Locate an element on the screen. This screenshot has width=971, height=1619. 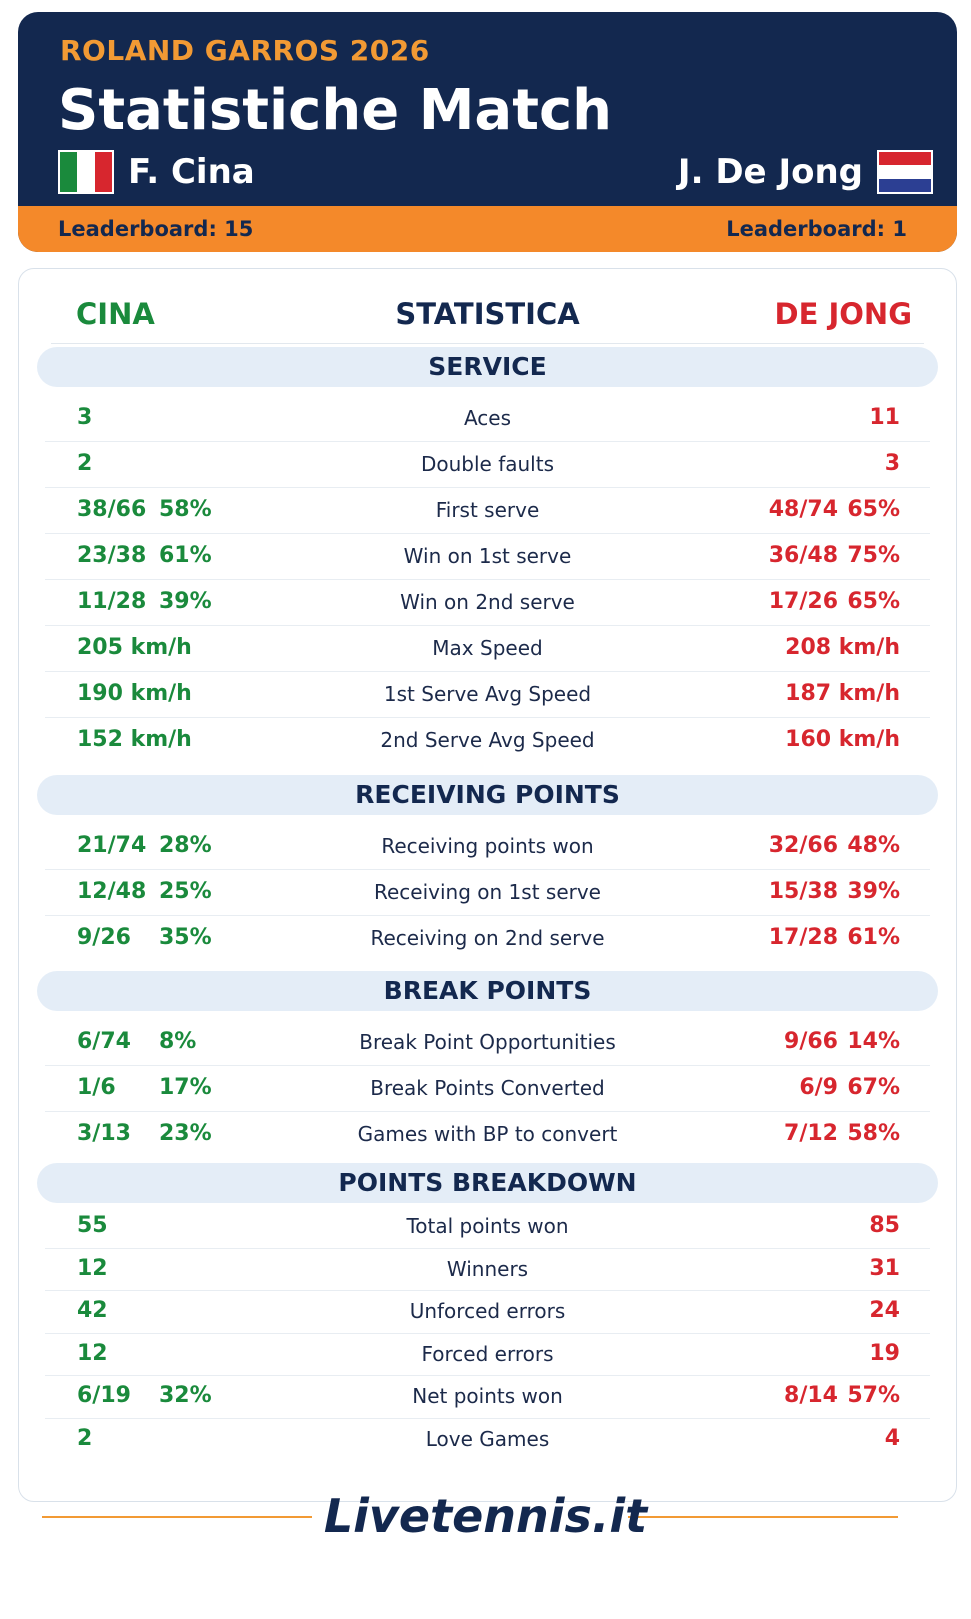
page-title: Statistiche Match is located at coordinates (335, 110).